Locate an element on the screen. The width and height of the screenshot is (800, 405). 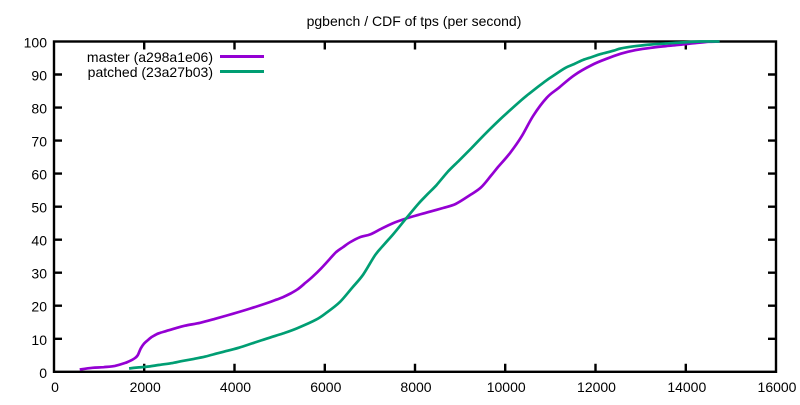
svg-text: 40 is located at coordinates (39, 241).